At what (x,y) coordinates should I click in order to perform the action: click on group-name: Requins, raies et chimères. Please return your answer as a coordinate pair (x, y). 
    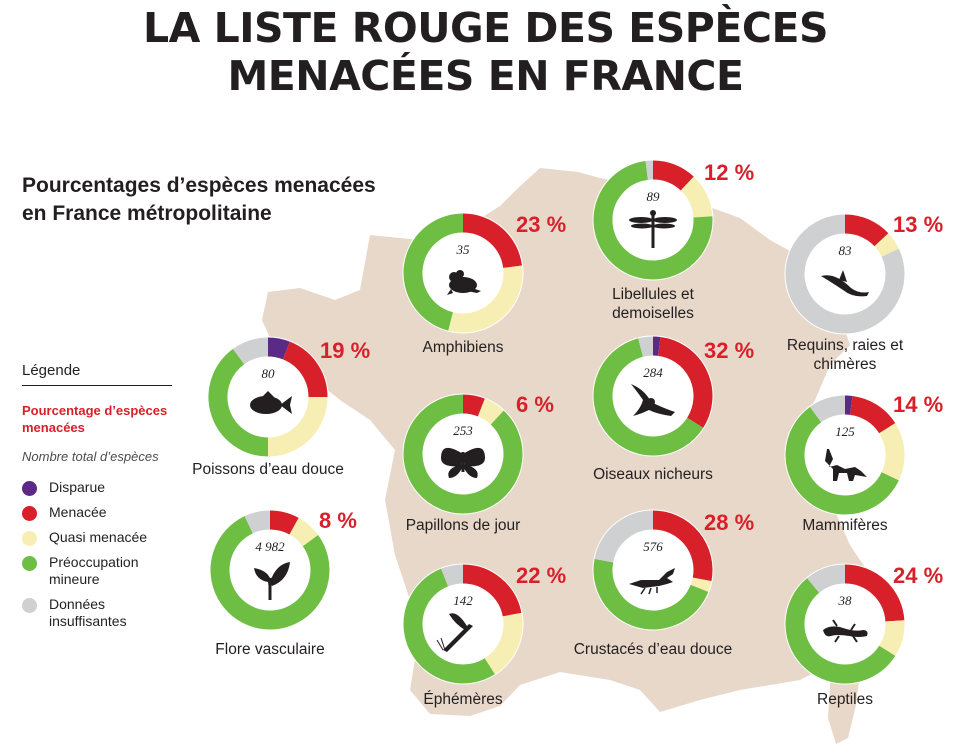
    Looking at the image, I should click on (845, 355).